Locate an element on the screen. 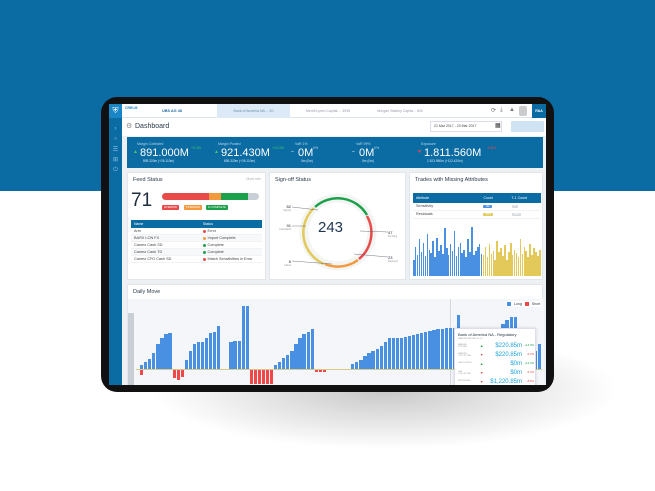 The height and width of the screenshot is (491, 655). tab-counterparty-3: Morgan Stanley Capita... 840 is located at coordinates (400, 111).